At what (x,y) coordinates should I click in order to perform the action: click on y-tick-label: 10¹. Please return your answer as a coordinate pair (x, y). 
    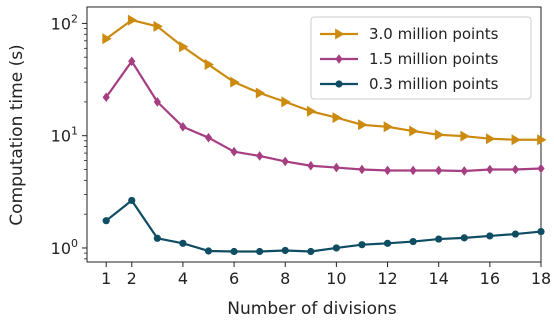
    Looking at the image, I should click on (64, 135).